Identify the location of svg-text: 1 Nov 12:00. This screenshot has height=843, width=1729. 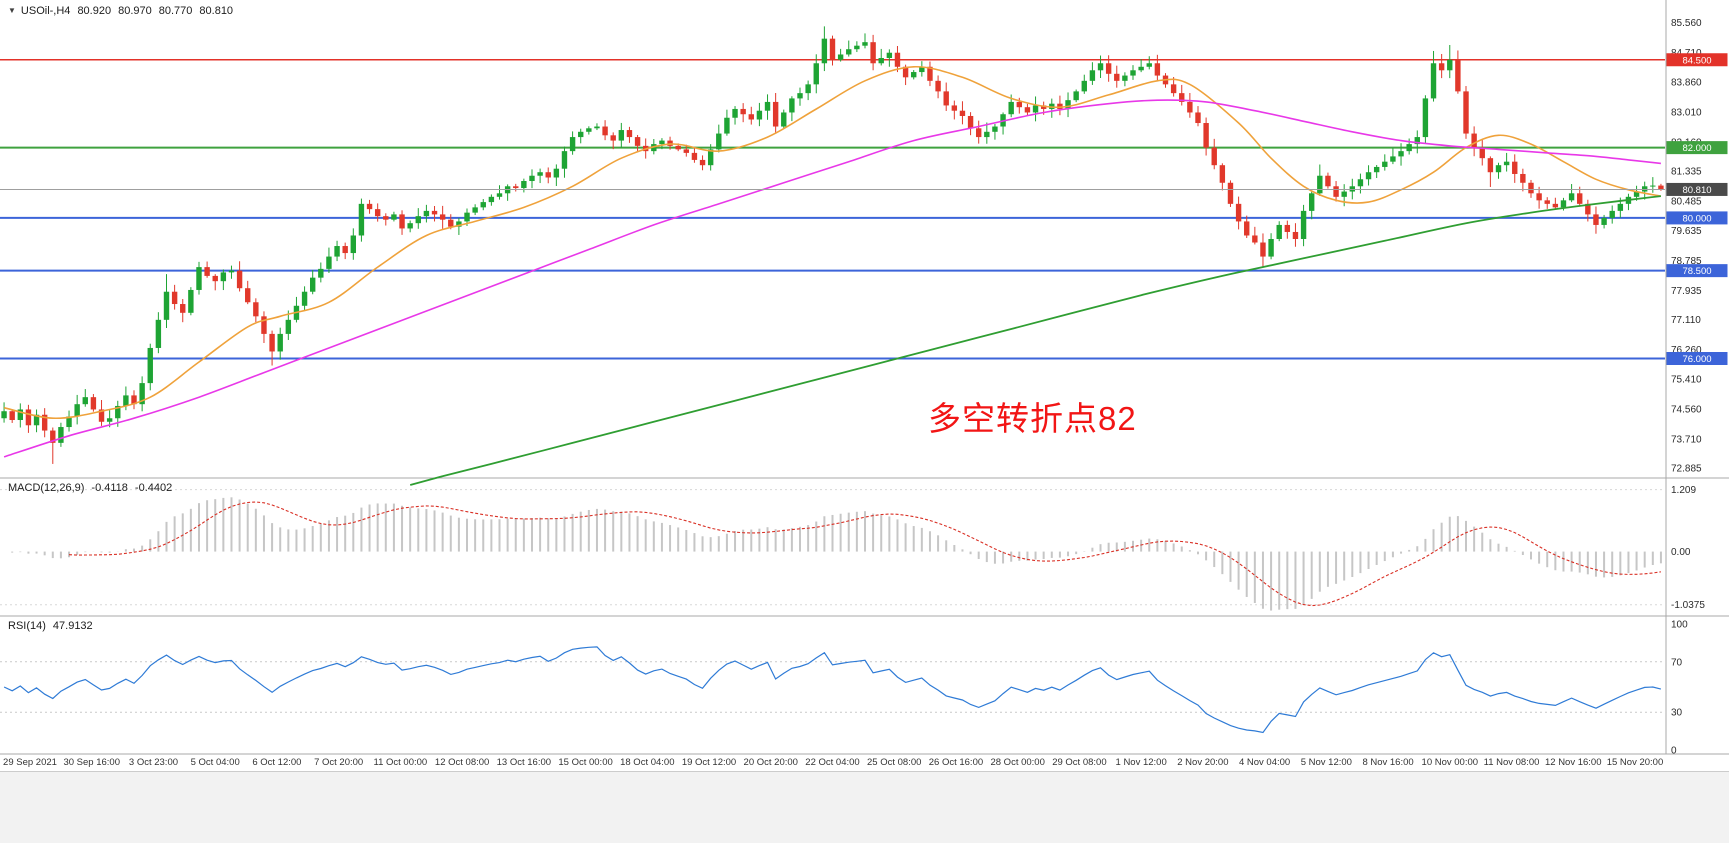
(1141, 762).